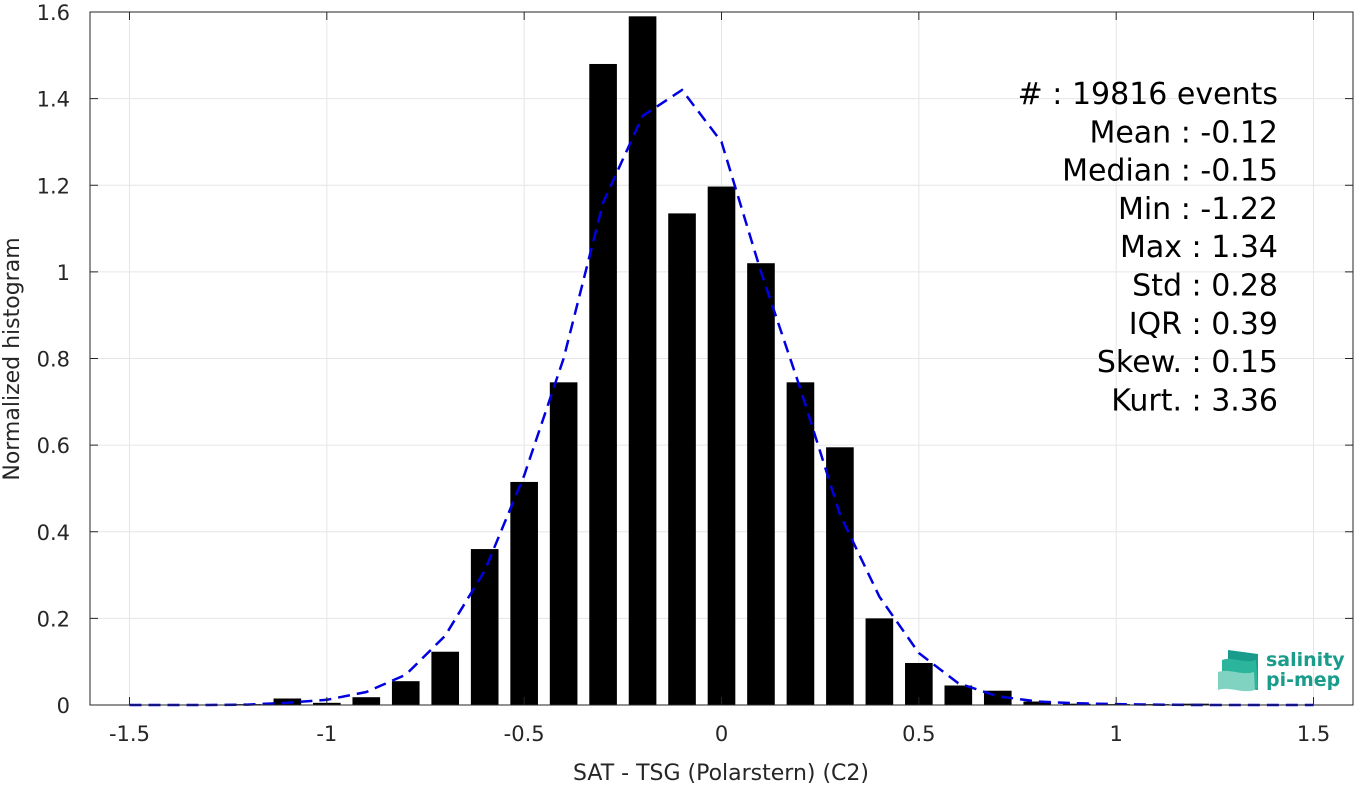 This screenshot has width=1367, height=785. I want to click on x-tick-label: -0.5, so click(524, 734).